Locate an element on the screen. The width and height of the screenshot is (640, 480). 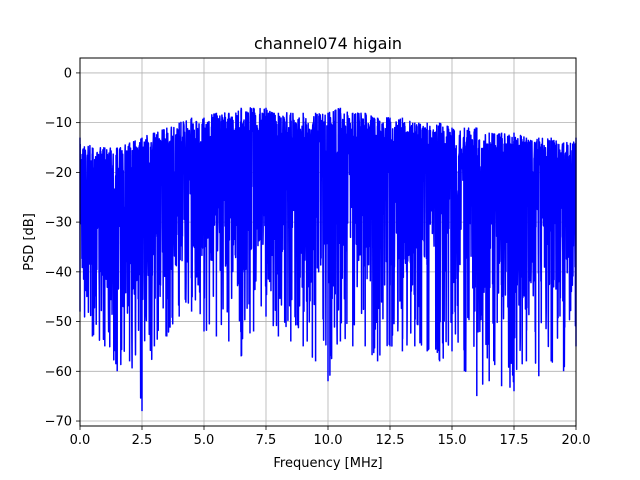
x-tick-label: 5.0 is located at coordinates (204, 440).